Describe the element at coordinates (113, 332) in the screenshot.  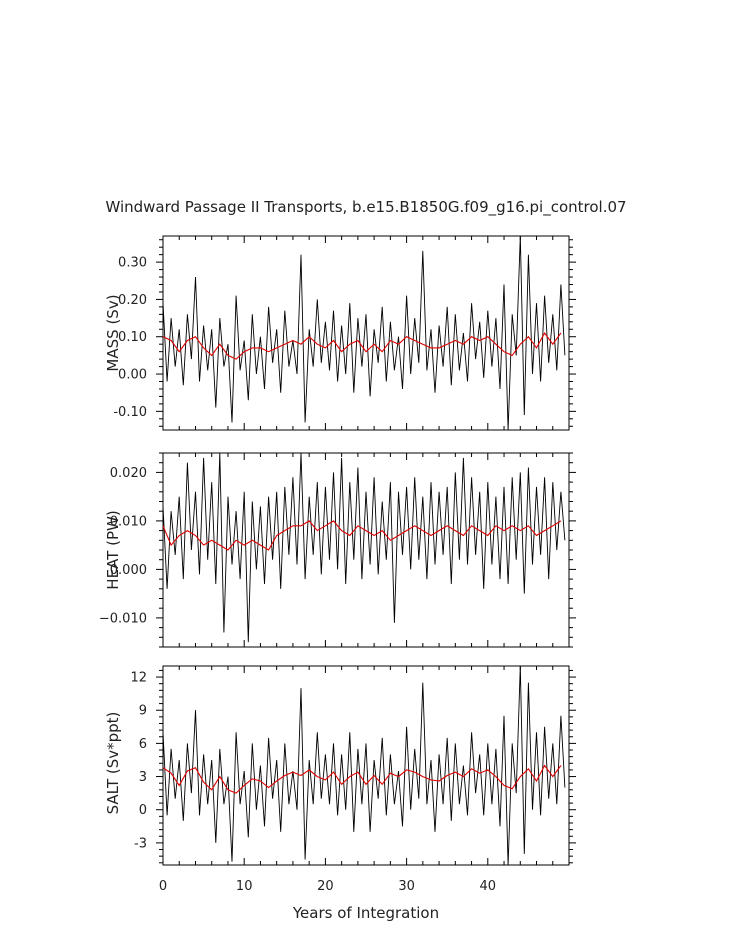
I see `mass-axis-label: MASS (Sv)` at that location.